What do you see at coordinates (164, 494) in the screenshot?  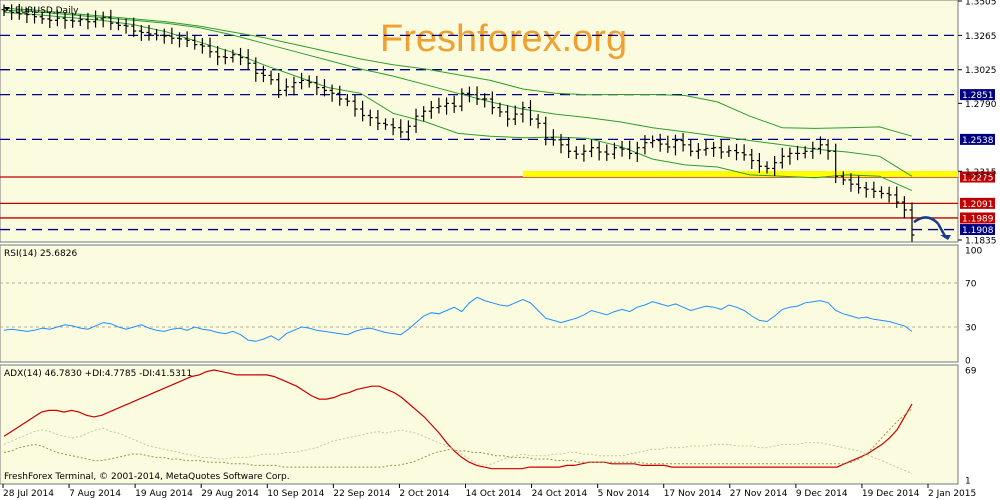 I see `x-tick-label: 19 Aug 2014` at bounding box center [164, 494].